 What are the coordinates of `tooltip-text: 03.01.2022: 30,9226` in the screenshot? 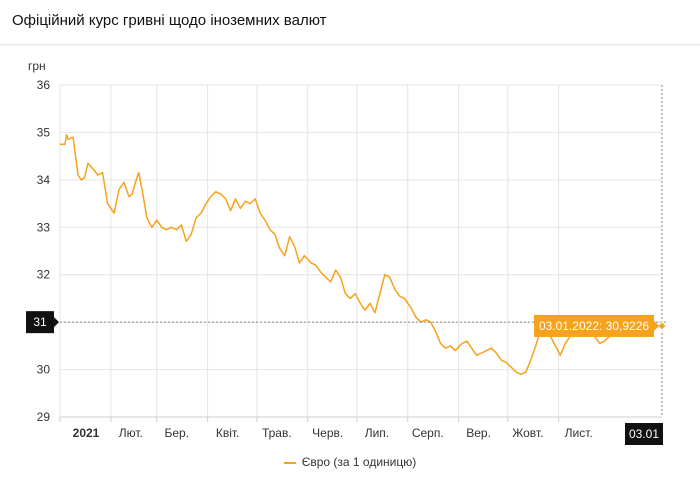 It's located at (594, 326).